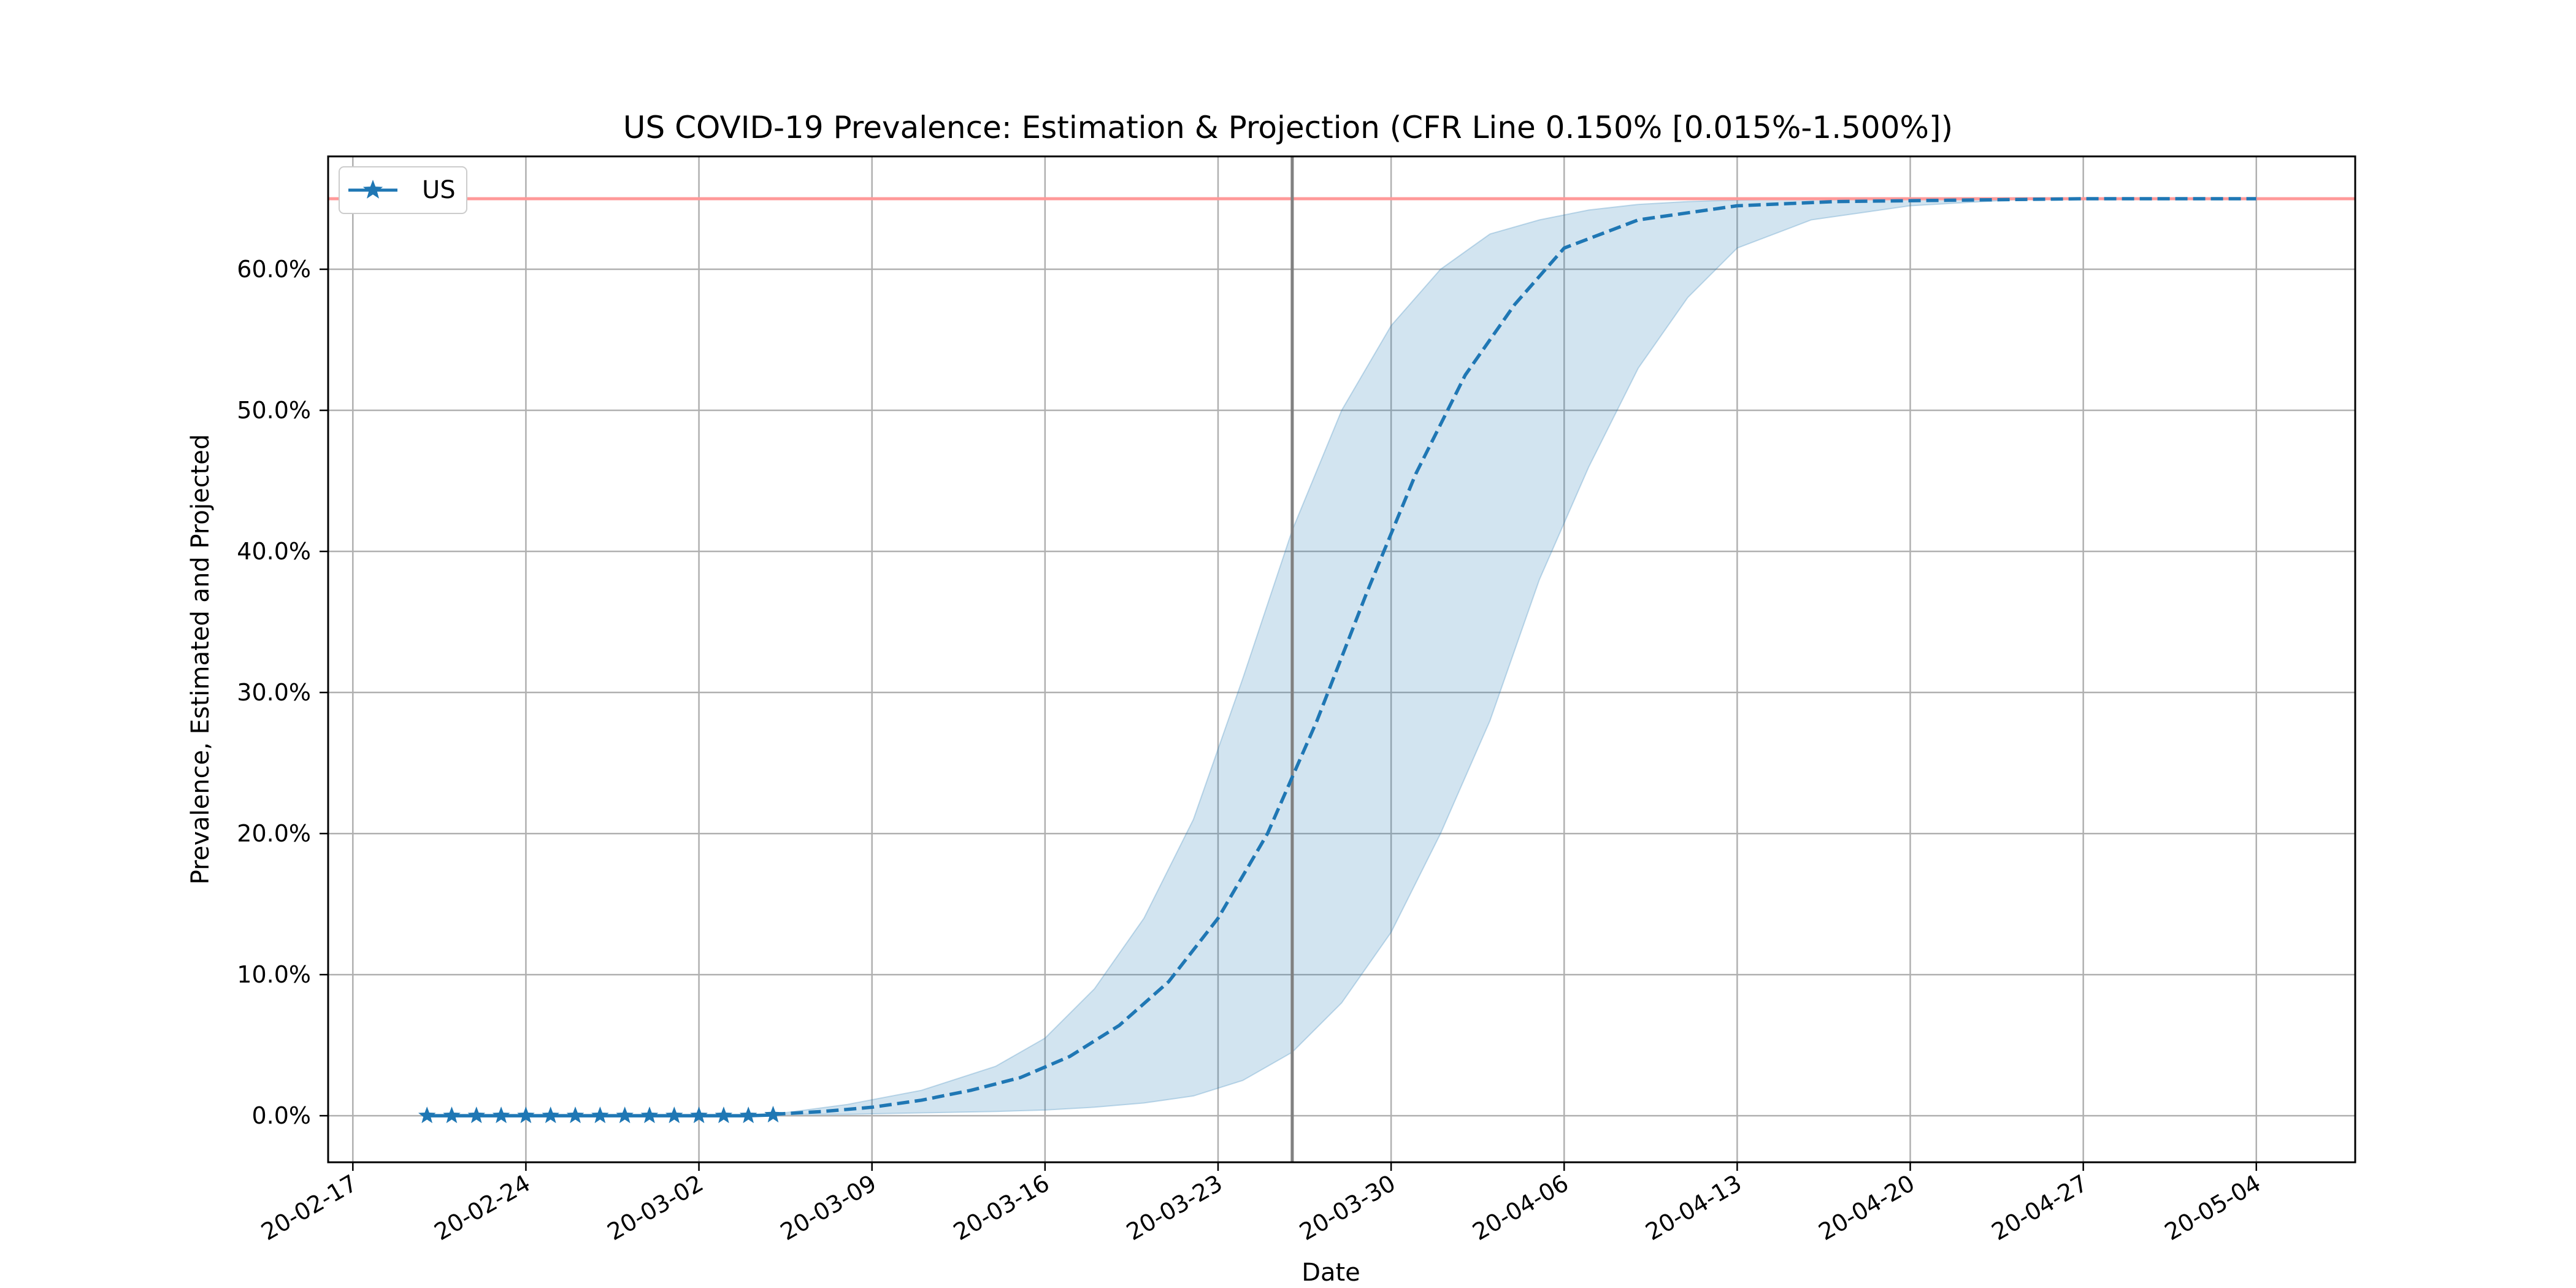 This screenshot has height=1288, width=2576. What do you see at coordinates (1330, 1273) in the screenshot?
I see `x-axis-label: Date` at bounding box center [1330, 1273].